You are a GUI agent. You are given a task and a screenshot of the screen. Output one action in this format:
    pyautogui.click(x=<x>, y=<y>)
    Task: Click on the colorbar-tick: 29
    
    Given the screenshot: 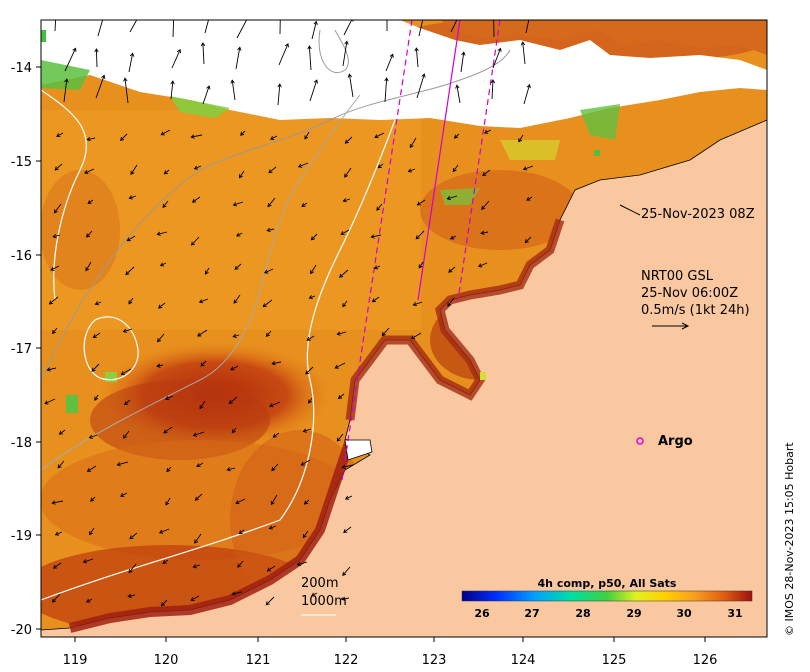 What is the action you would take?
    pyautogui.click(x=633, y=613)
    